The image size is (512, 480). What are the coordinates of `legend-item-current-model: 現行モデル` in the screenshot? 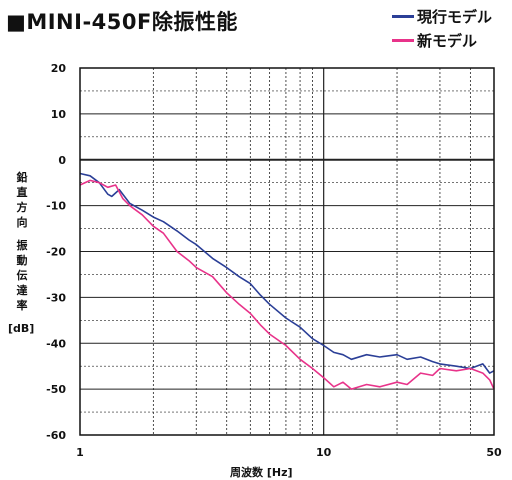 It's located at (442, 16).